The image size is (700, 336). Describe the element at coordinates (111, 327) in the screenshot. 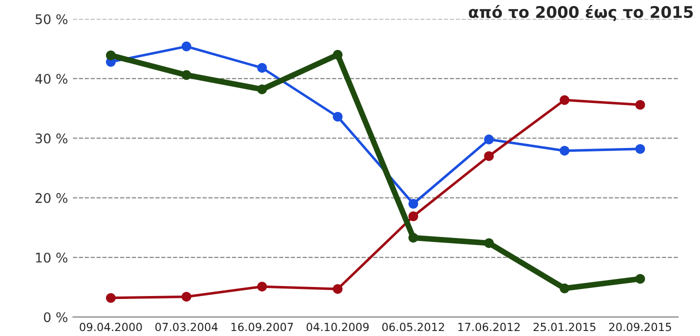

I see `x-tick-label: 09.04.2000` at that location.